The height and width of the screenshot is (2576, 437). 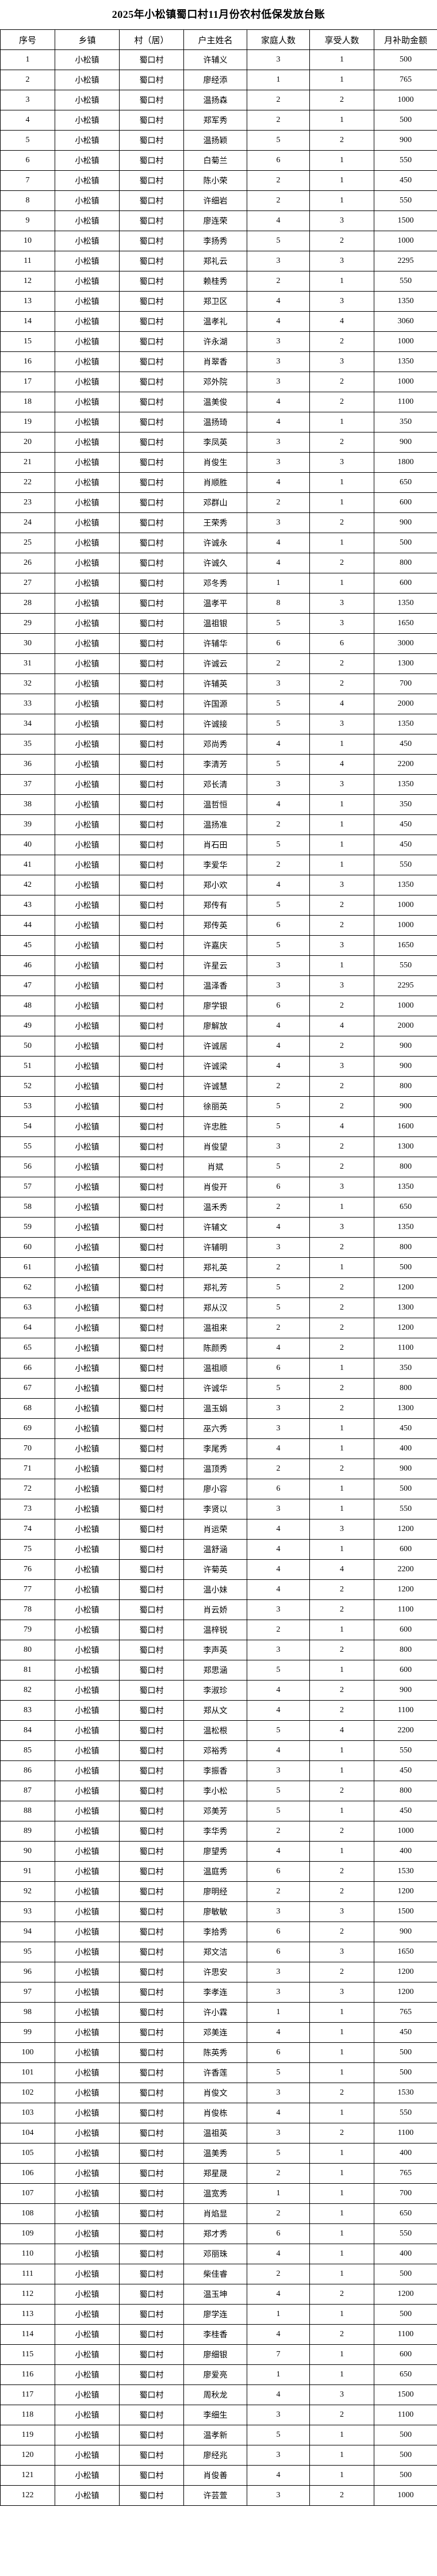 I want to click on table-row: 107 小松镇 蜀口村 温宽秀 1 1 700, so click(x=218, y=2193).